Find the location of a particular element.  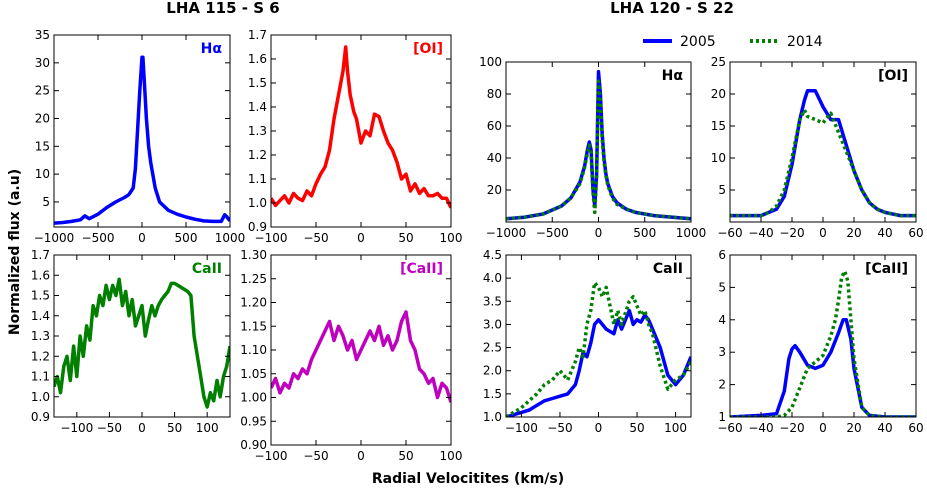

s6-oi-label: [OI] is located at coordinates (428, 49).